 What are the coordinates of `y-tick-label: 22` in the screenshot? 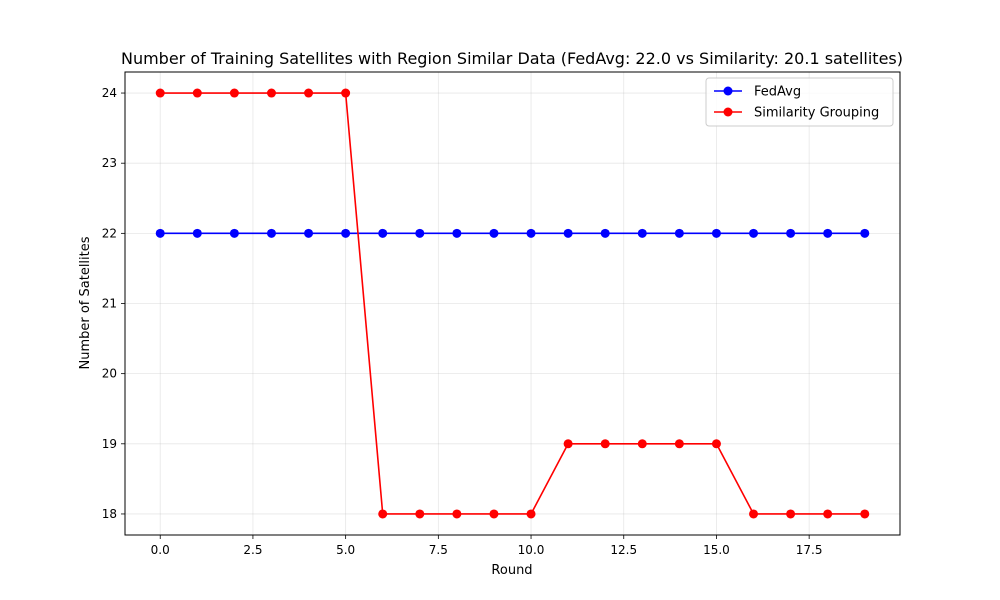 It's located at (109, 233).